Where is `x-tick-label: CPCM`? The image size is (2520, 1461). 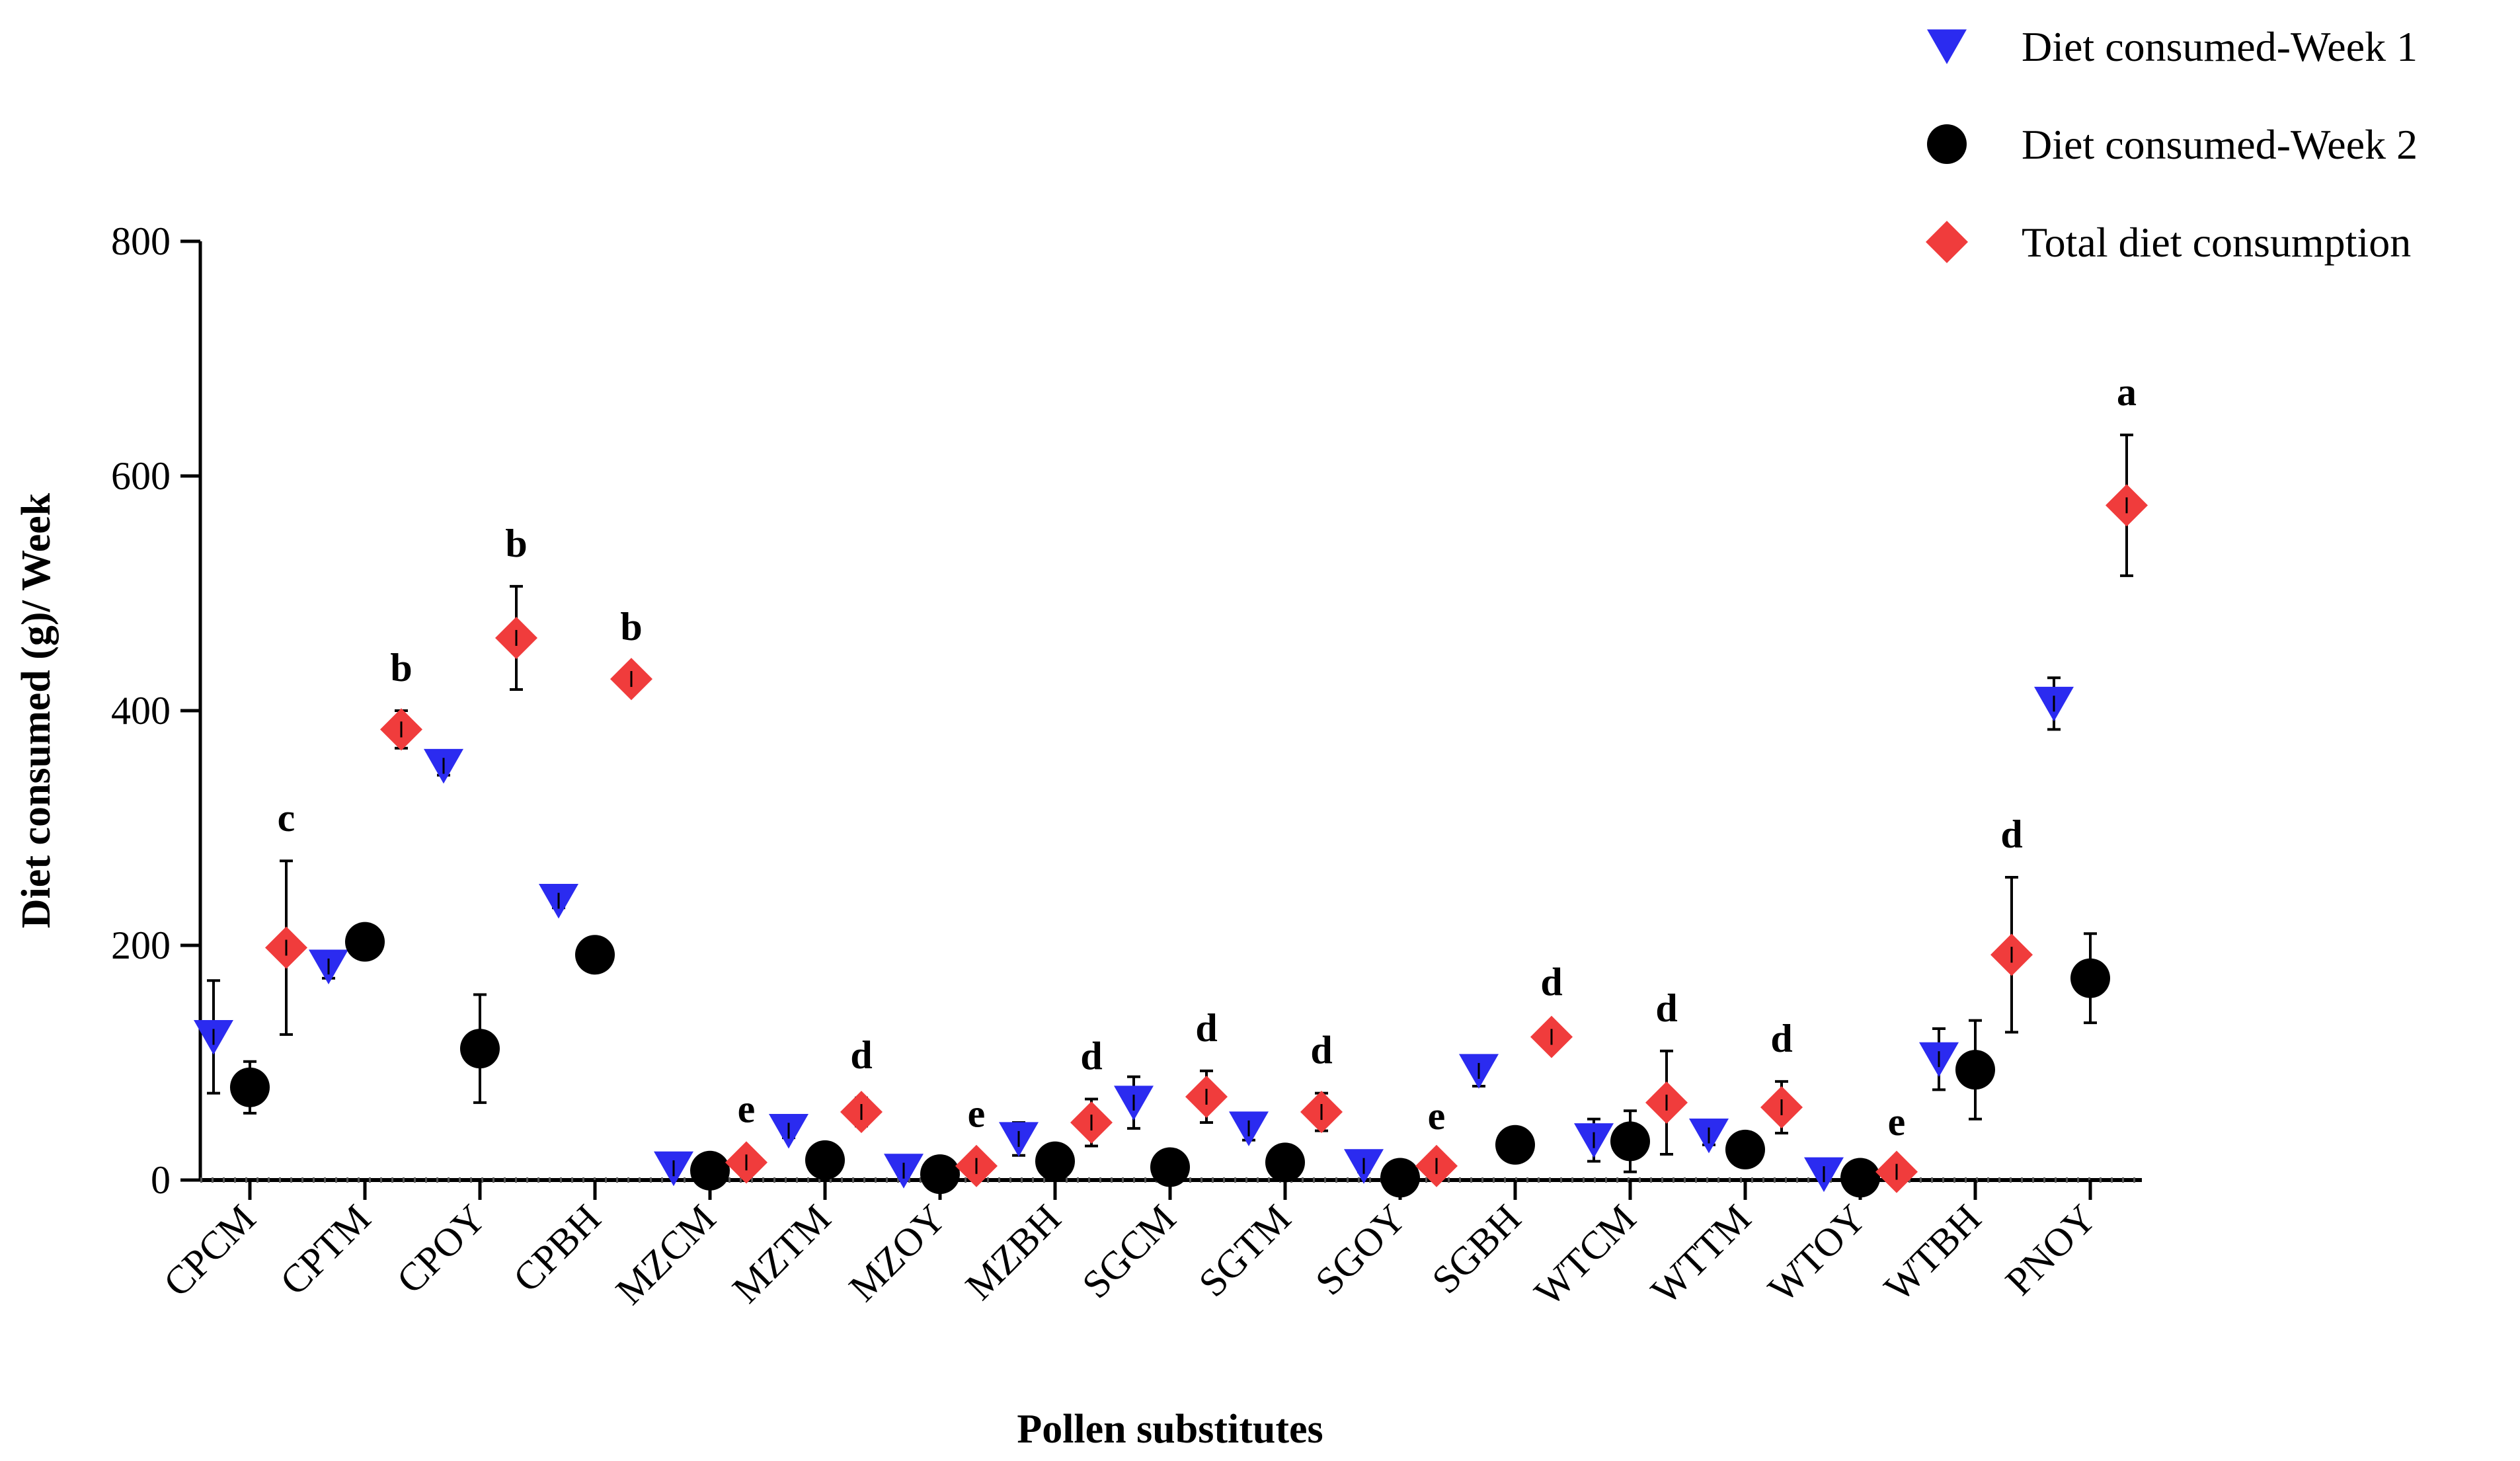 x-tick-label: CPCM is located at coordinates (209, 1251).